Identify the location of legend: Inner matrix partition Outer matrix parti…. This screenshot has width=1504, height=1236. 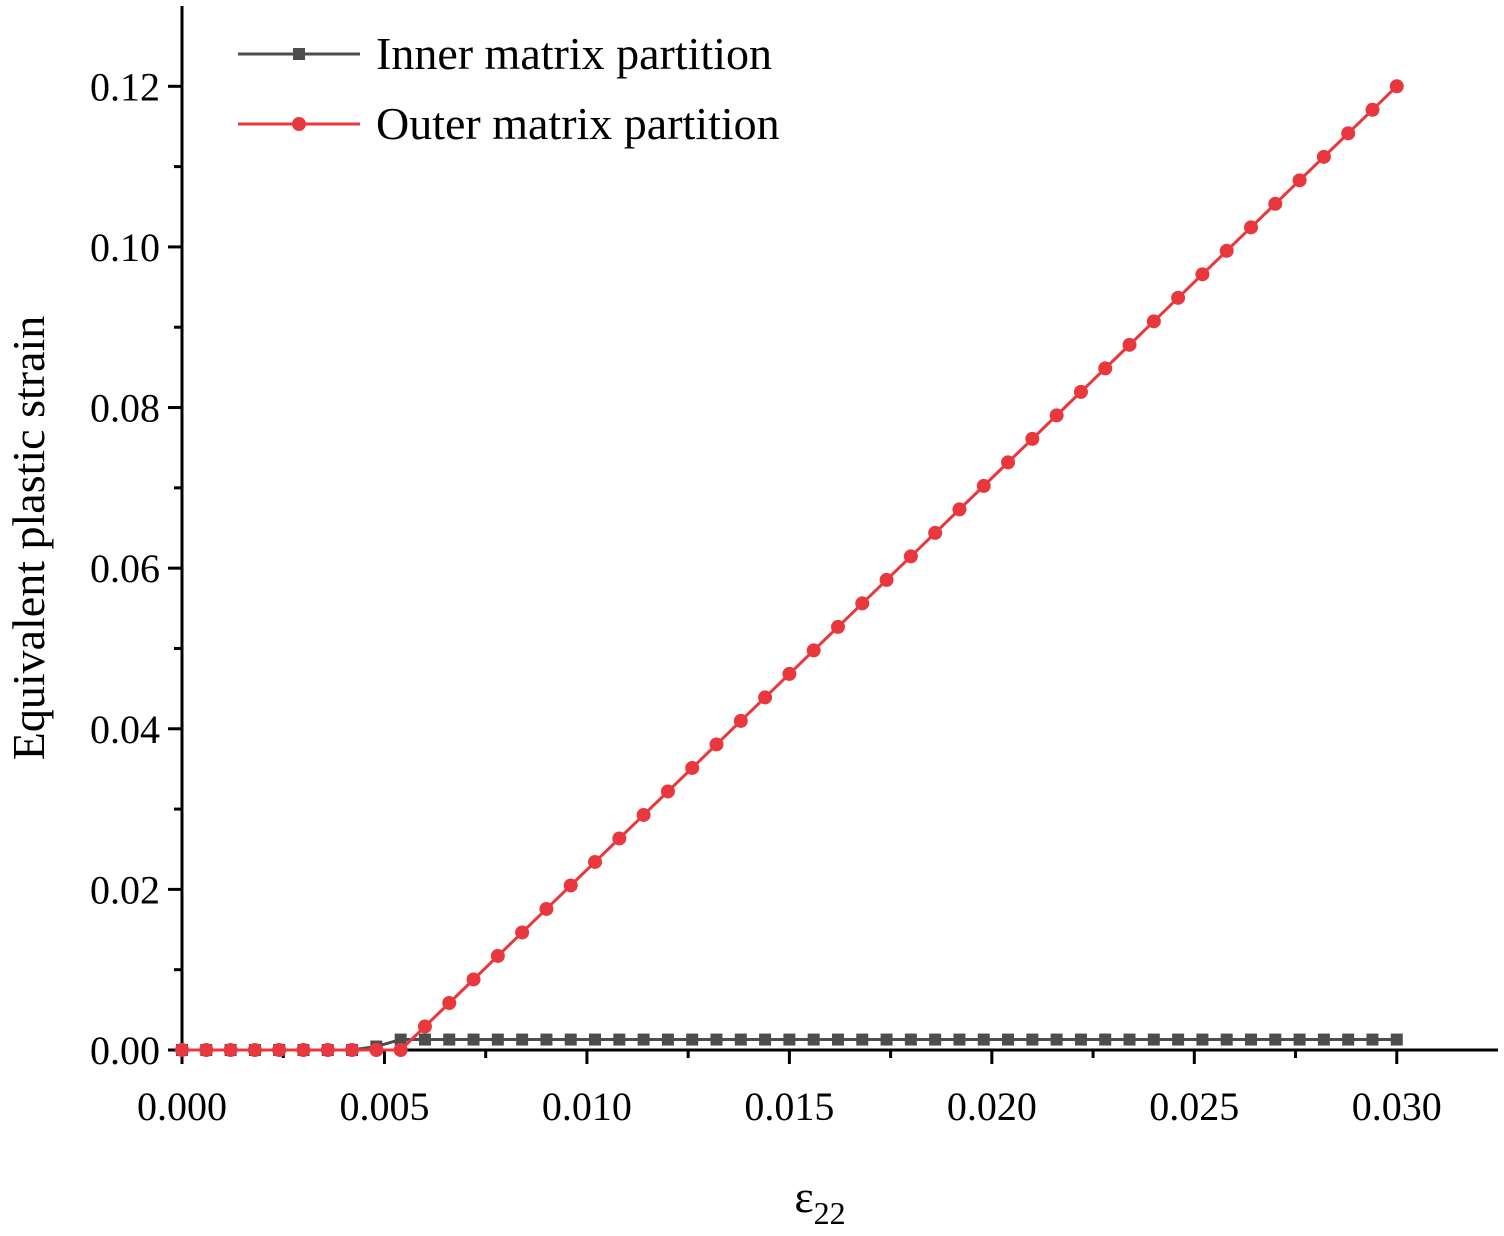
(509, 88).